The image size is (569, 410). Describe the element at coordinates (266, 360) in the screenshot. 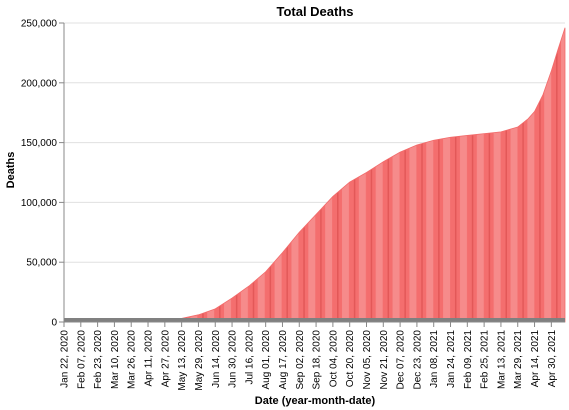

I see `x-tick-label: Aug 01, 2020` at that location.